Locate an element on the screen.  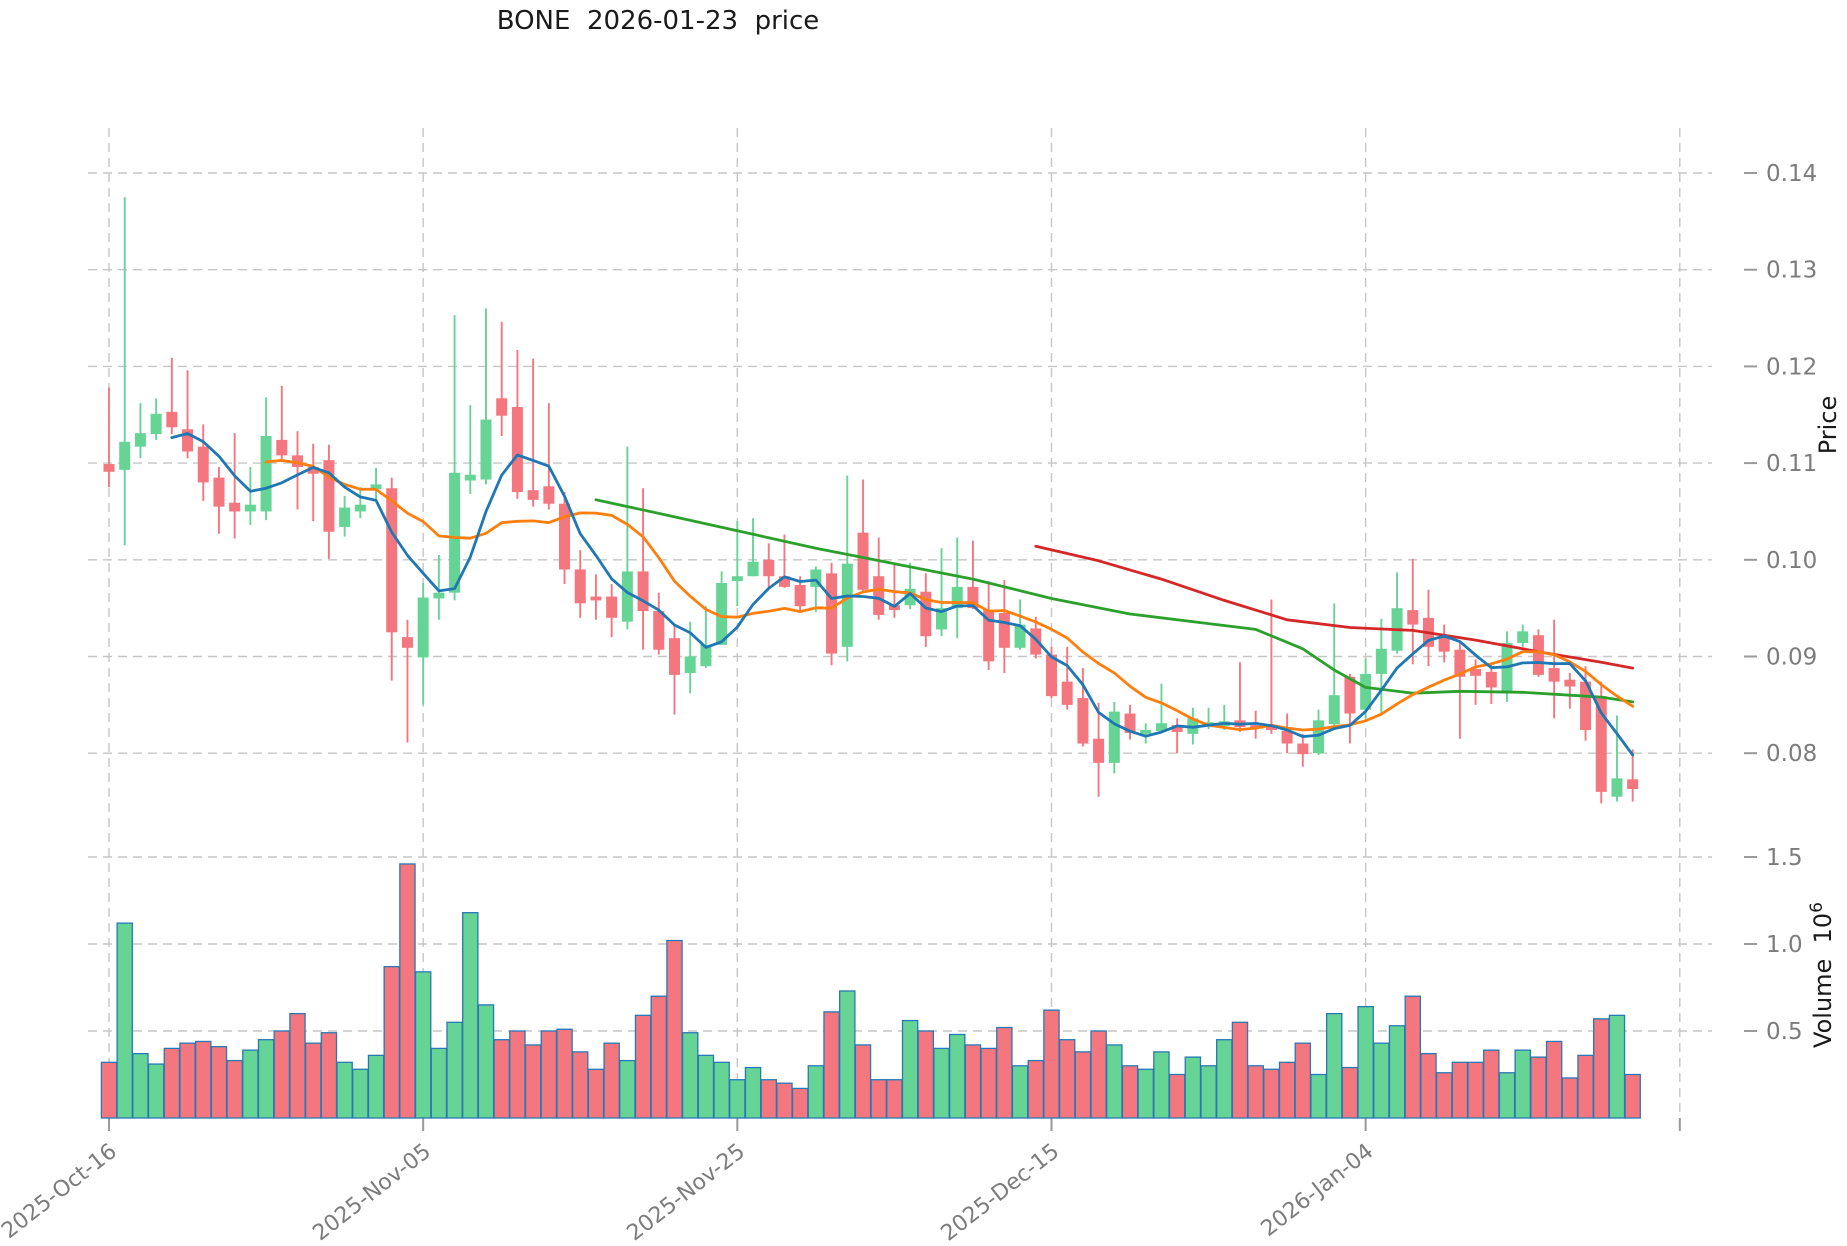
volume-axis-exponent: 6 is located at coordinates (1817, 907).